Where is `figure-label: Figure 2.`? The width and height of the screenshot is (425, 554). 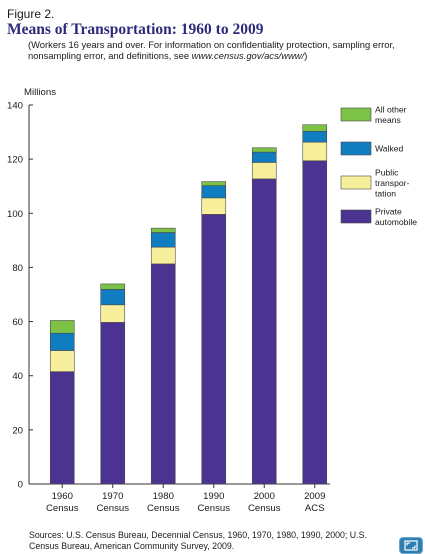
figure-label: Figure 2. is located at coordinates (31, 14).